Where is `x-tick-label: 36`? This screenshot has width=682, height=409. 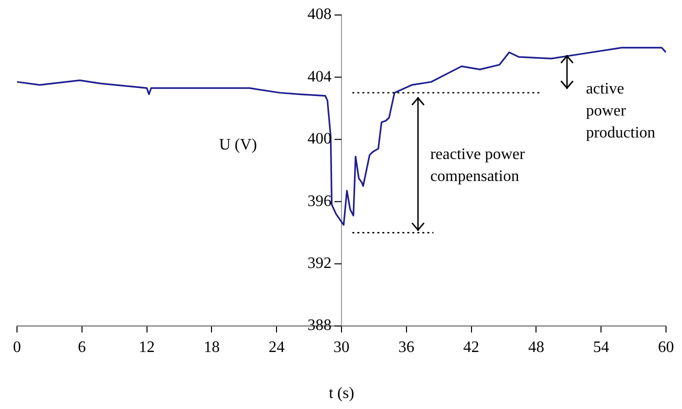 x-tick-label: 36 is located at coordinates (406, 347).